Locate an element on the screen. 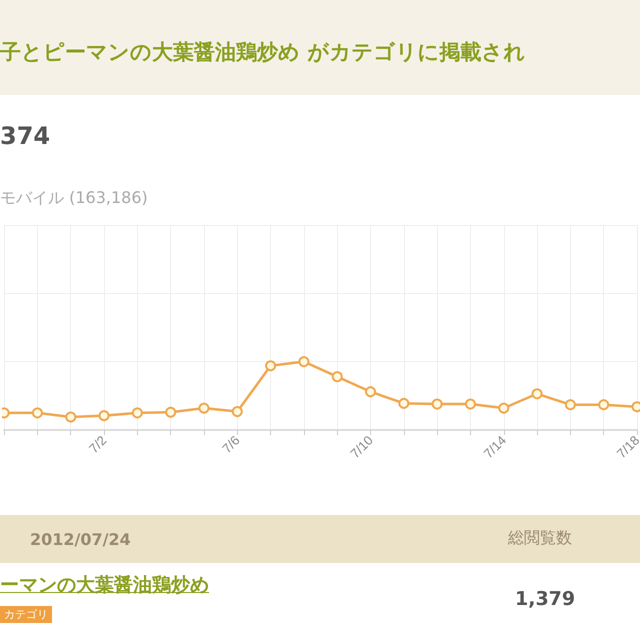  text: 2012/07/24 is located at coordinates (80, 539).